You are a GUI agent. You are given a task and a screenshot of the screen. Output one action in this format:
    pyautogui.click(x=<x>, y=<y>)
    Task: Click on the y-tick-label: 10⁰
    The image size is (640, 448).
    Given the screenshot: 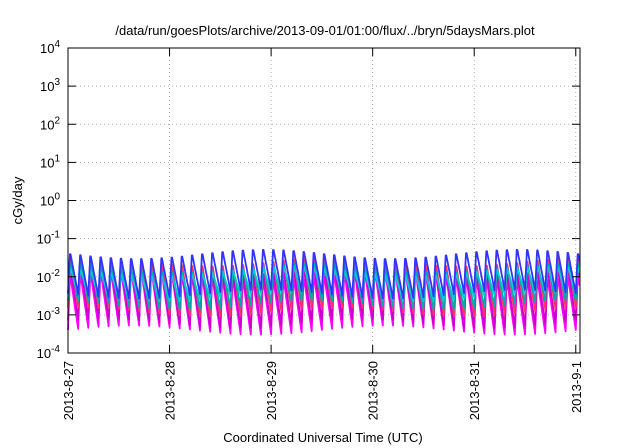 What is the action you would take?
    pyautogui.click(x=50, y=200)
    